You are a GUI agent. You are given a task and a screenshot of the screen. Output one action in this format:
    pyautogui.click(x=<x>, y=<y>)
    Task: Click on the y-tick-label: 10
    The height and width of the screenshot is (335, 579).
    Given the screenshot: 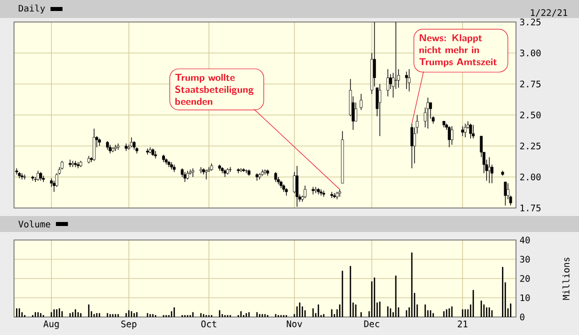 What is the action you would take?
    pyautogui.click(x=525, y=298)
    